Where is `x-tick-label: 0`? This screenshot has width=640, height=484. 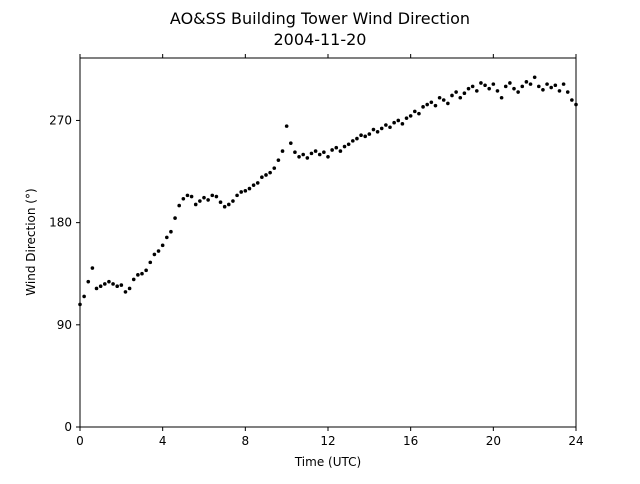 x-tick-label: 0 is located at coordinates (80, 441).